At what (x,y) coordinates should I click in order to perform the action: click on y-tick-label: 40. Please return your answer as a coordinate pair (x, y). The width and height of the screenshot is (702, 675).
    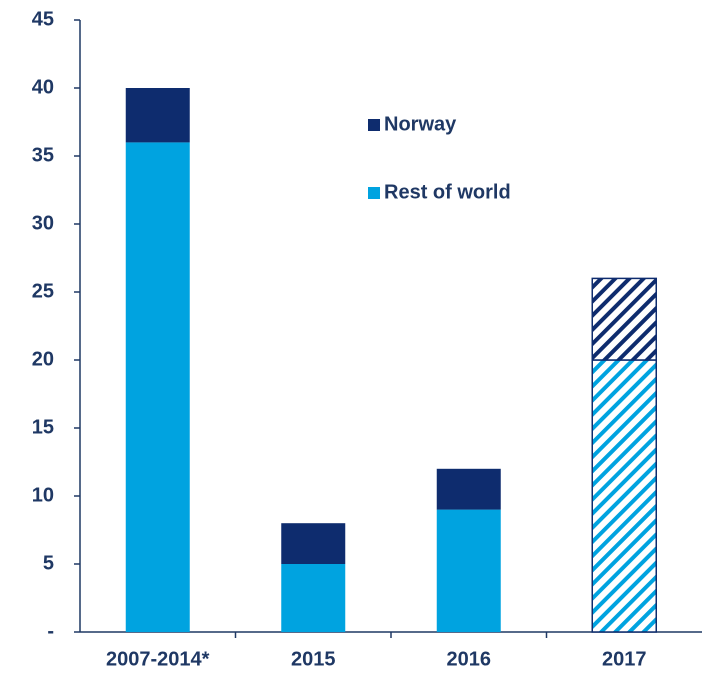
    Looking at the image, I should click on (43, 87).